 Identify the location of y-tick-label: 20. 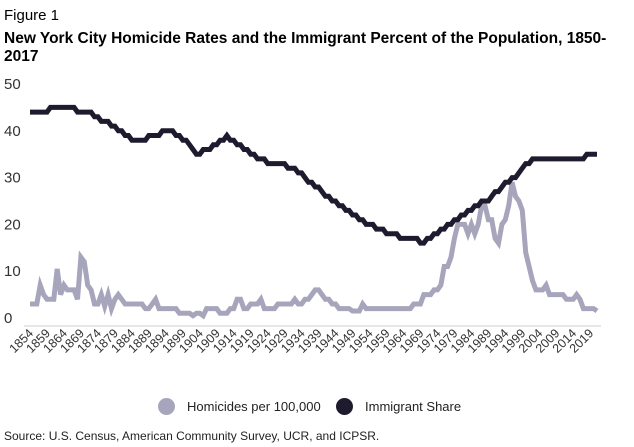
(12, 224).